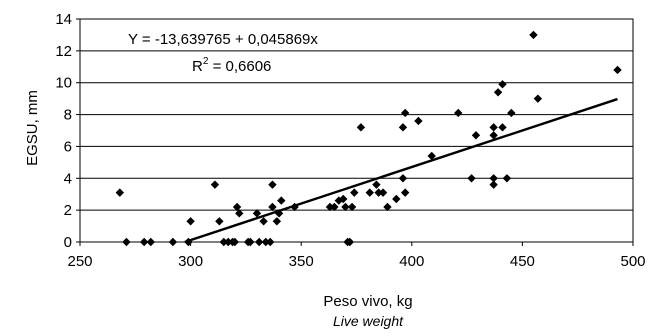 This screenshot has width=648, height=336. I want to click on r-squared-value: = 0,6606, so click(239, 66).